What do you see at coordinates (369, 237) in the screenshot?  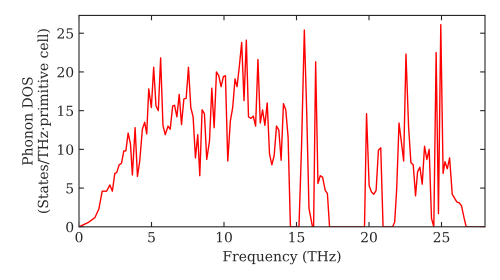 I see `x-tick-label: 20` at bounding box center [369, 237].